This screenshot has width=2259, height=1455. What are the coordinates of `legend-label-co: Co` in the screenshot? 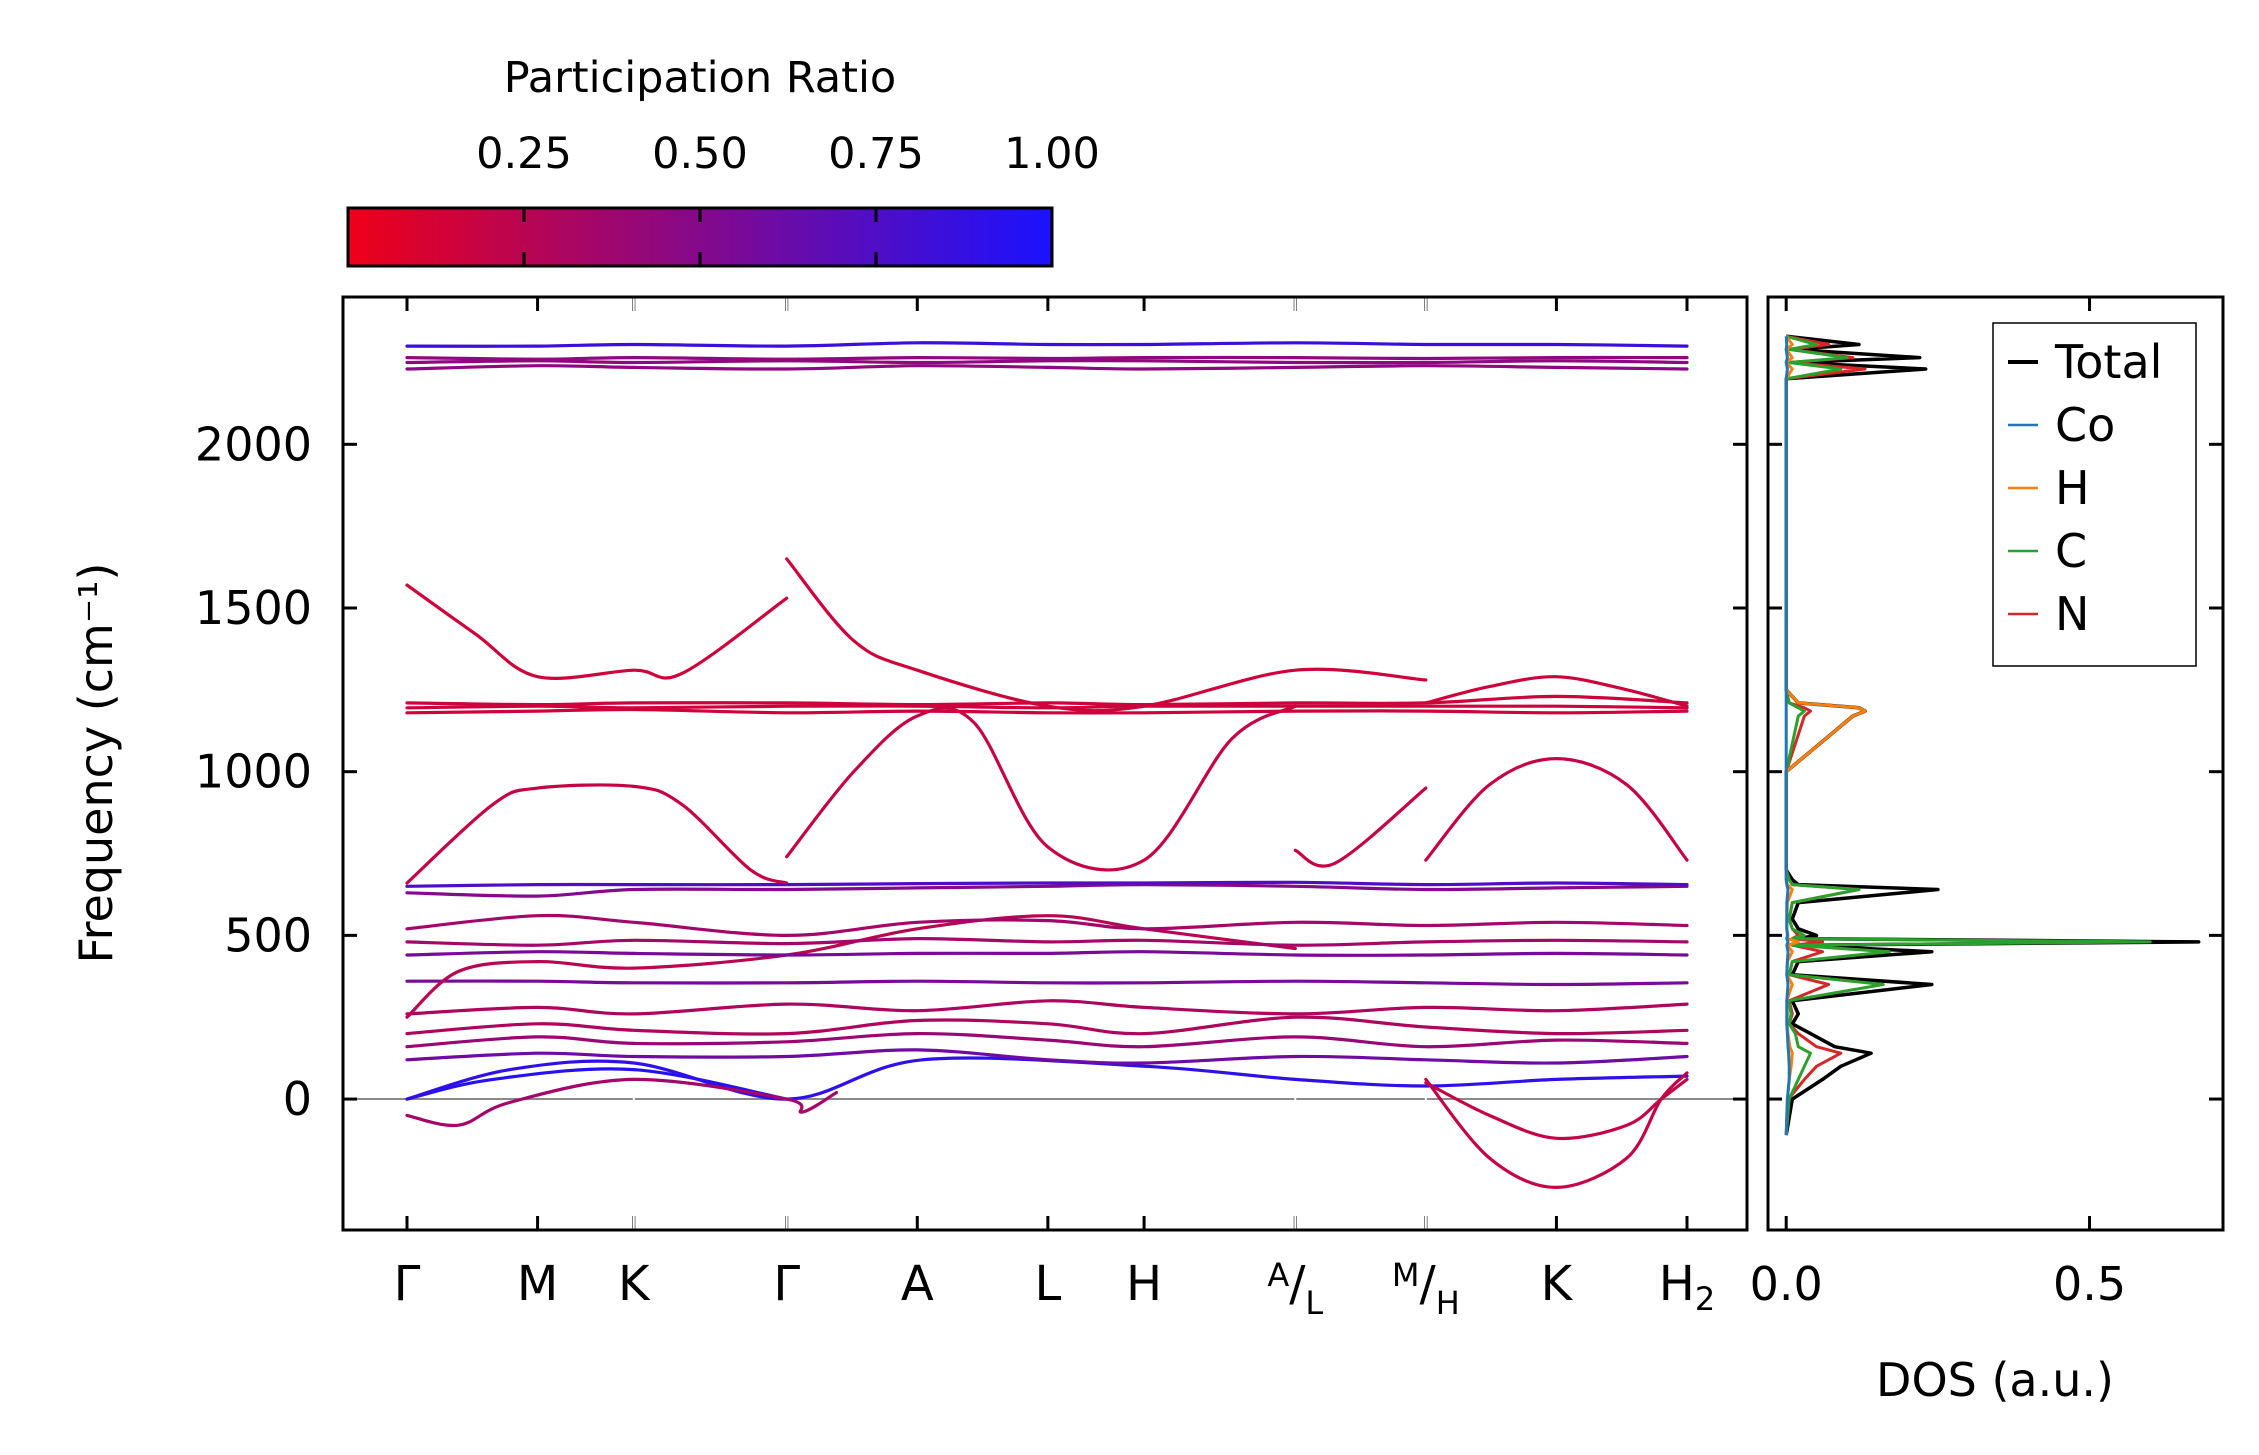 It's located at (2085, 425).